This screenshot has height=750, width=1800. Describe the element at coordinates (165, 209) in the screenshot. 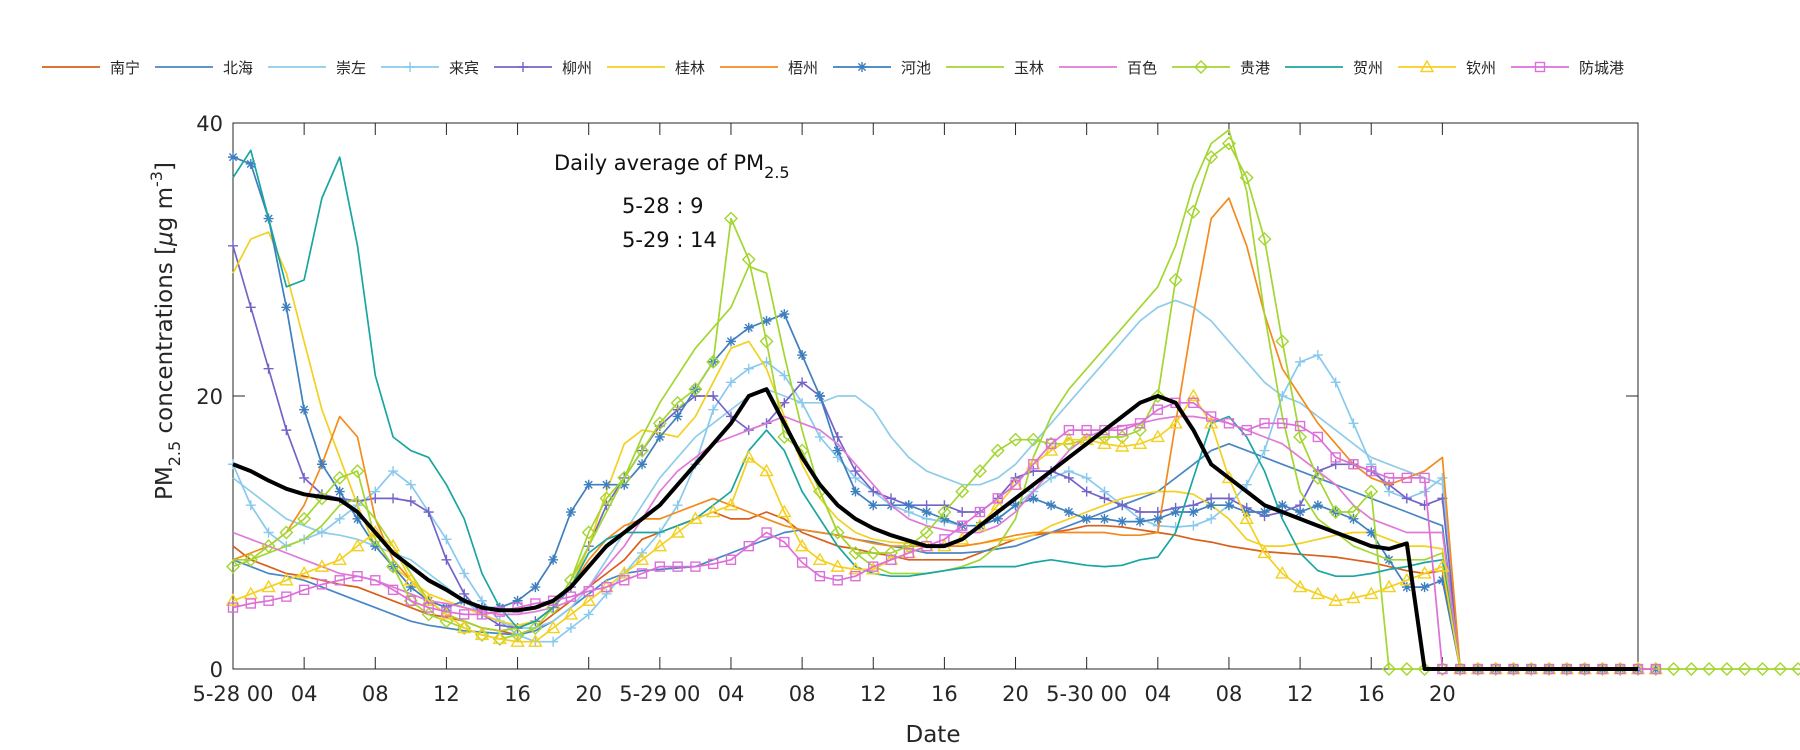

I see `ylabel-unit: g m` at that location.